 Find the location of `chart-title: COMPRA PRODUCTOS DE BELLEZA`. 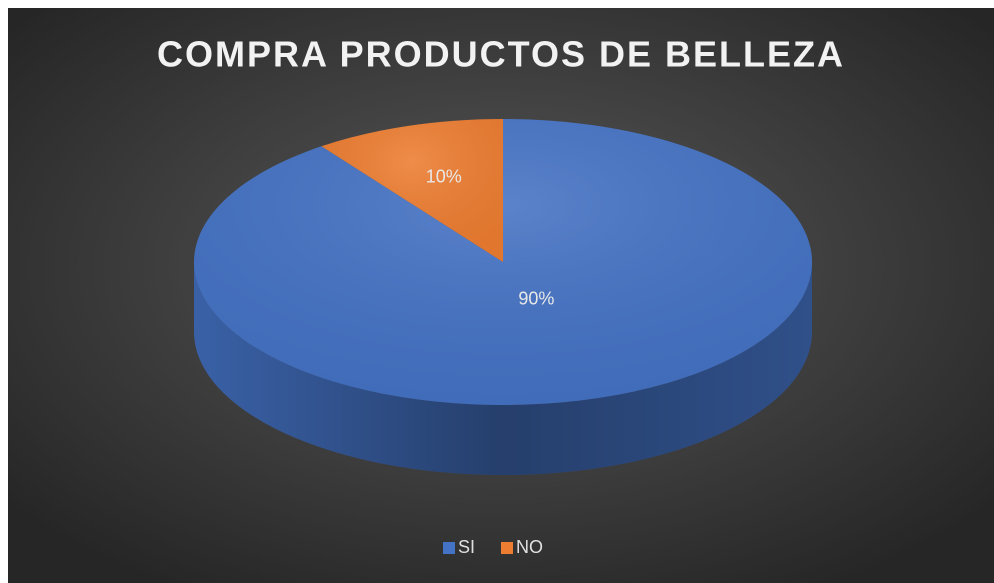

chart-title: COMPRA PRODUCTOS DE BELLEZA is located at coordinates (501, 54).